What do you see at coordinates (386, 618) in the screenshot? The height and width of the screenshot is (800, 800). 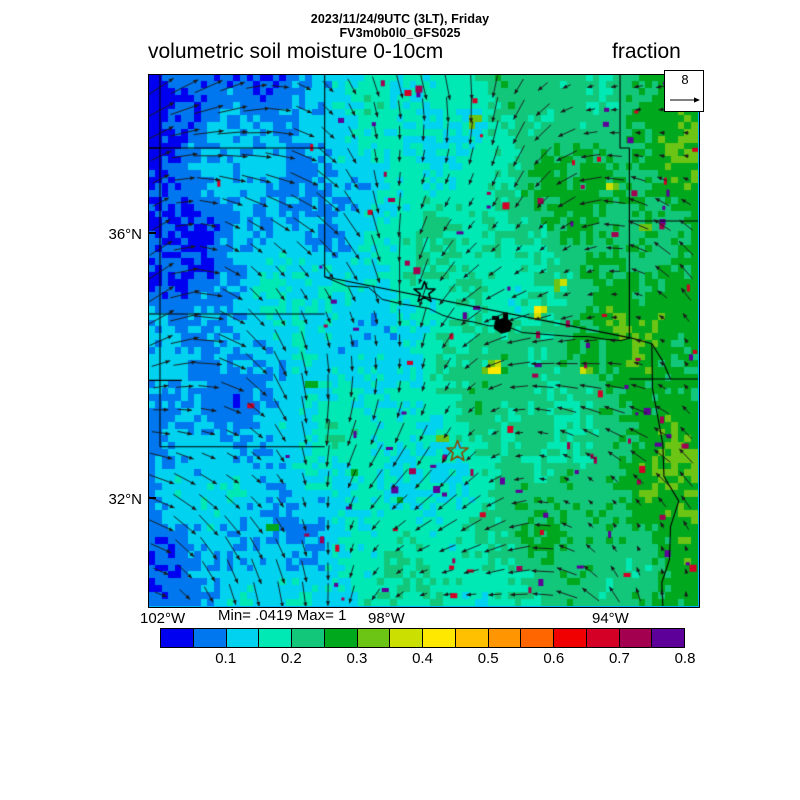 I see `lon-label-98w: 98°W` at bounding box center [386, 618].